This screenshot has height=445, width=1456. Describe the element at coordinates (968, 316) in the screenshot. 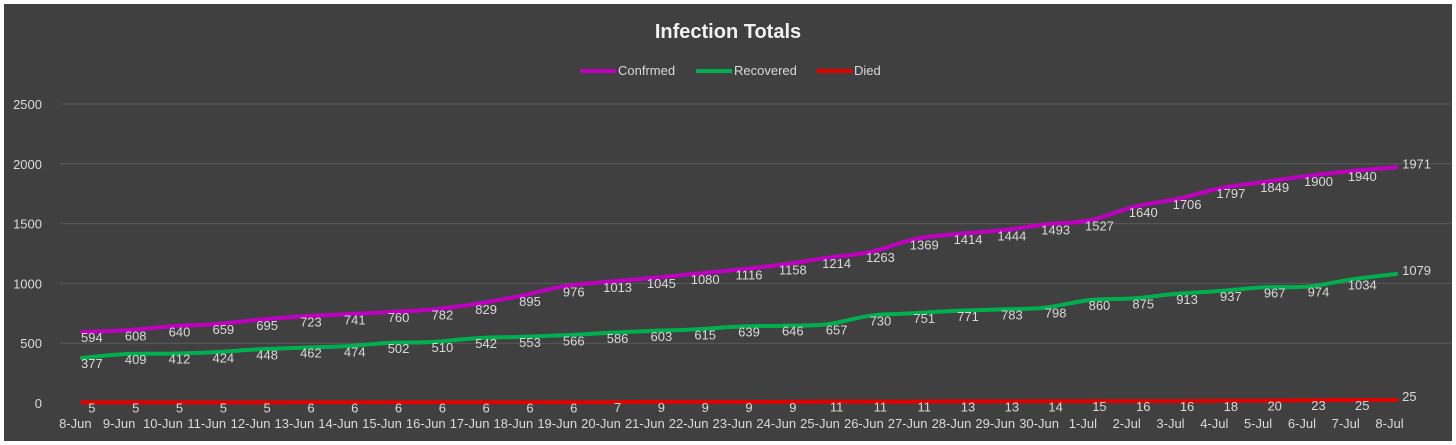

I see `data-label-recovered: 771` at that location.